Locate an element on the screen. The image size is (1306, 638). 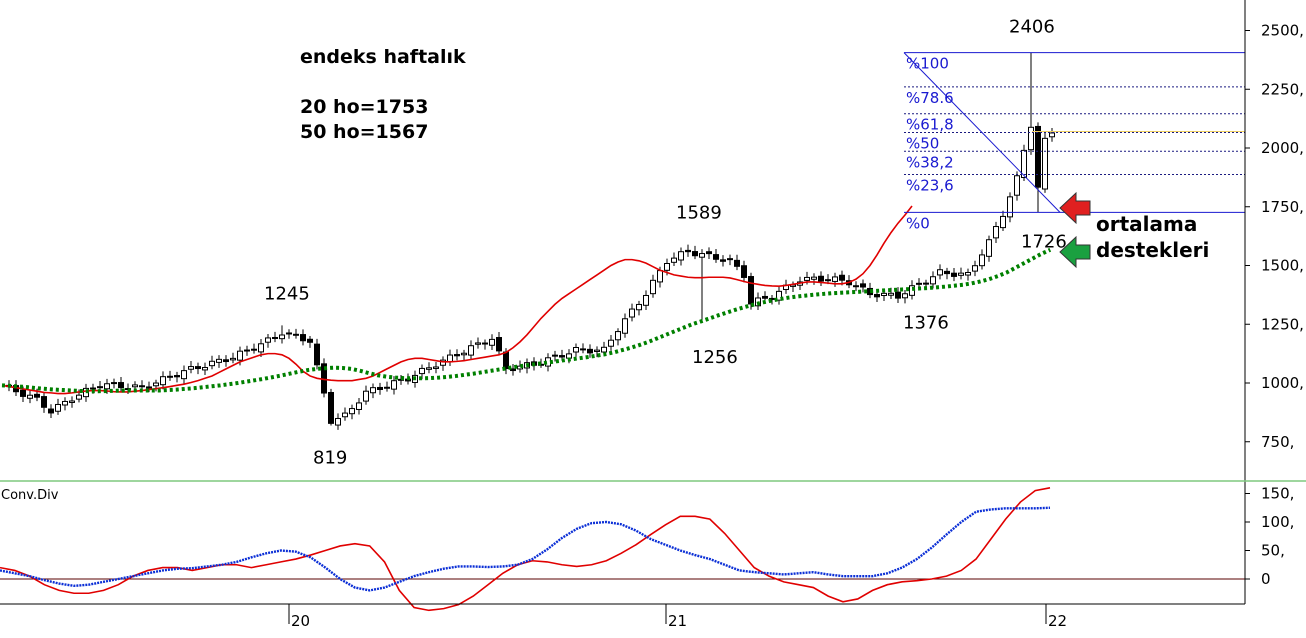
osc-tick-label: 0 is located at coordinates (1266, 579).